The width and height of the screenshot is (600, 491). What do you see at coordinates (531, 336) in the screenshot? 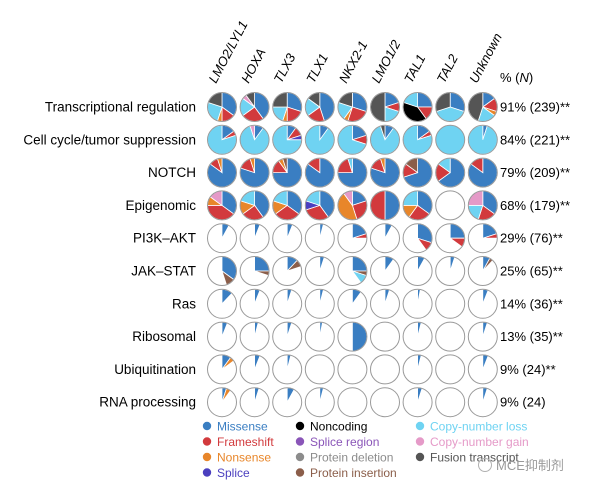
I see `row-percent: 13% (35)**` at bounding box center [531, 336].